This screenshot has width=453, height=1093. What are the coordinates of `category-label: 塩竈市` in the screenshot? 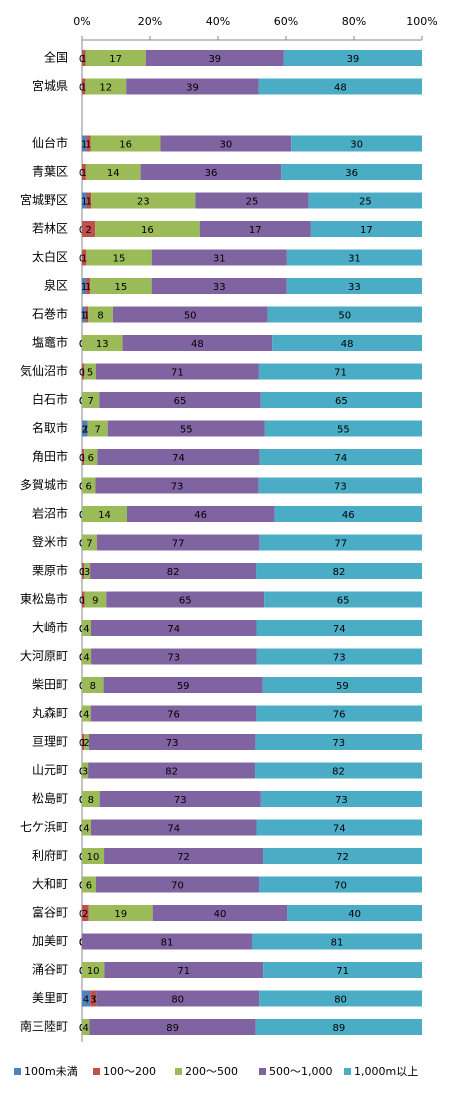 It's located at (50, 342).